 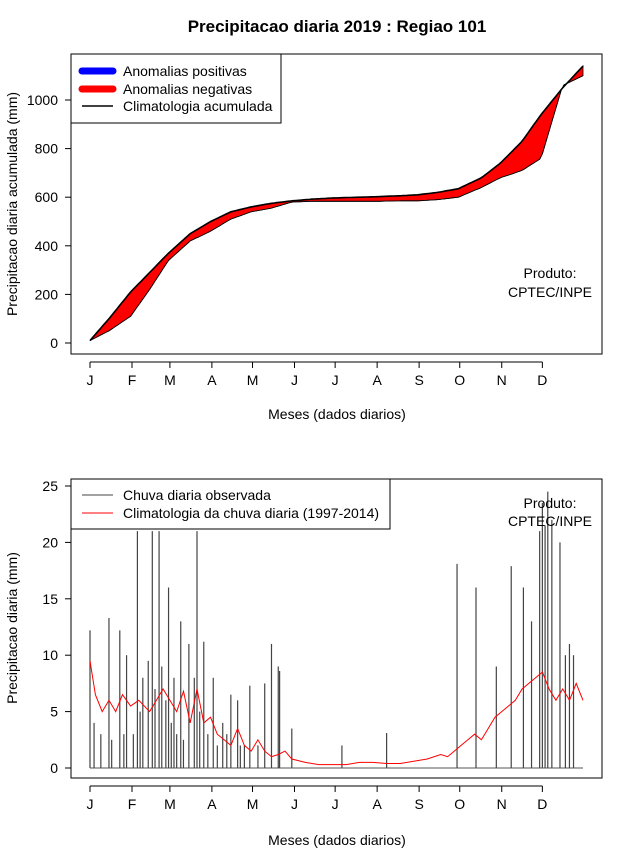 I want to click on legend-label-observed: Chuva diaria observada, so click(x=197, y=495).